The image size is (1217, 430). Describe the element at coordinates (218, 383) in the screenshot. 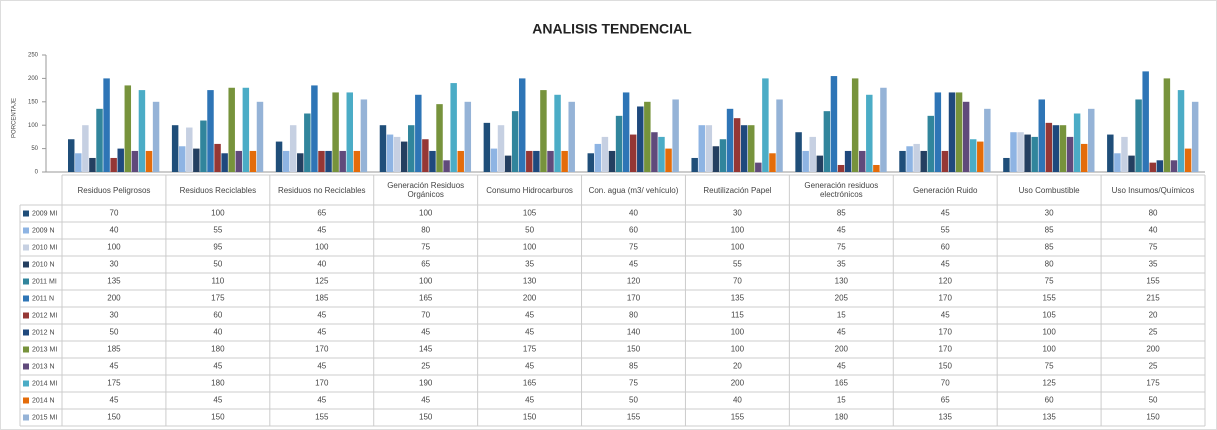

I see `table-value: 180` at that location.